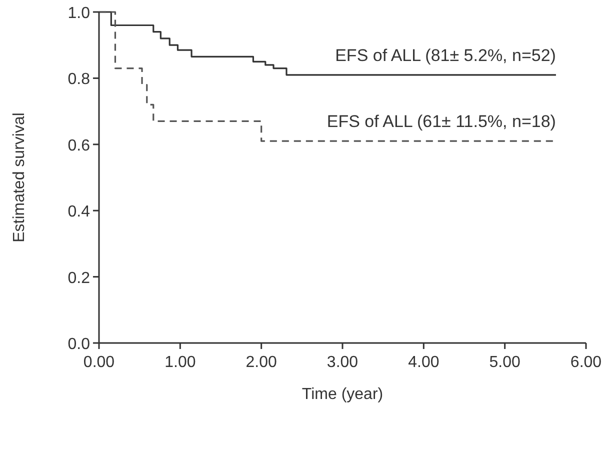 This screenshot has height=450, width=604. I want to click on y-tick-label: 0.2, so click(79, 278).